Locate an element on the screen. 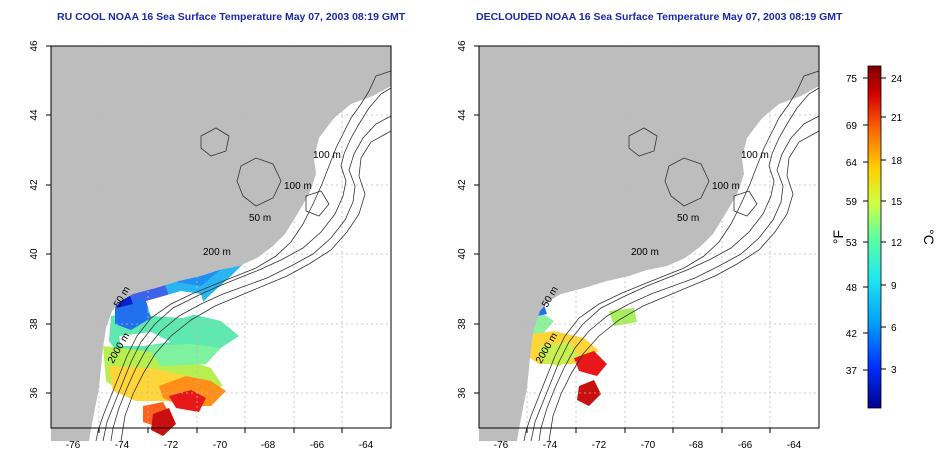 The width and height of the screenshot is (950, 475). fahrenheit-tick: 59 is located at coordinates (852, 202).